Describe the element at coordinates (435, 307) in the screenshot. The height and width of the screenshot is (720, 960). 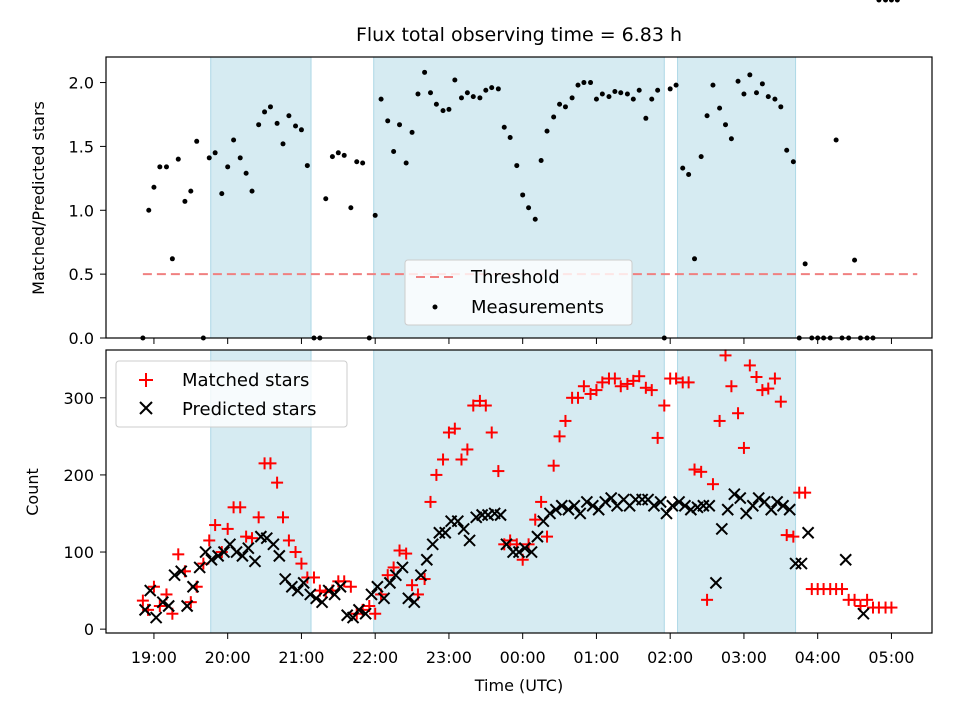
I see `legend-measurements-swatch` at that location.